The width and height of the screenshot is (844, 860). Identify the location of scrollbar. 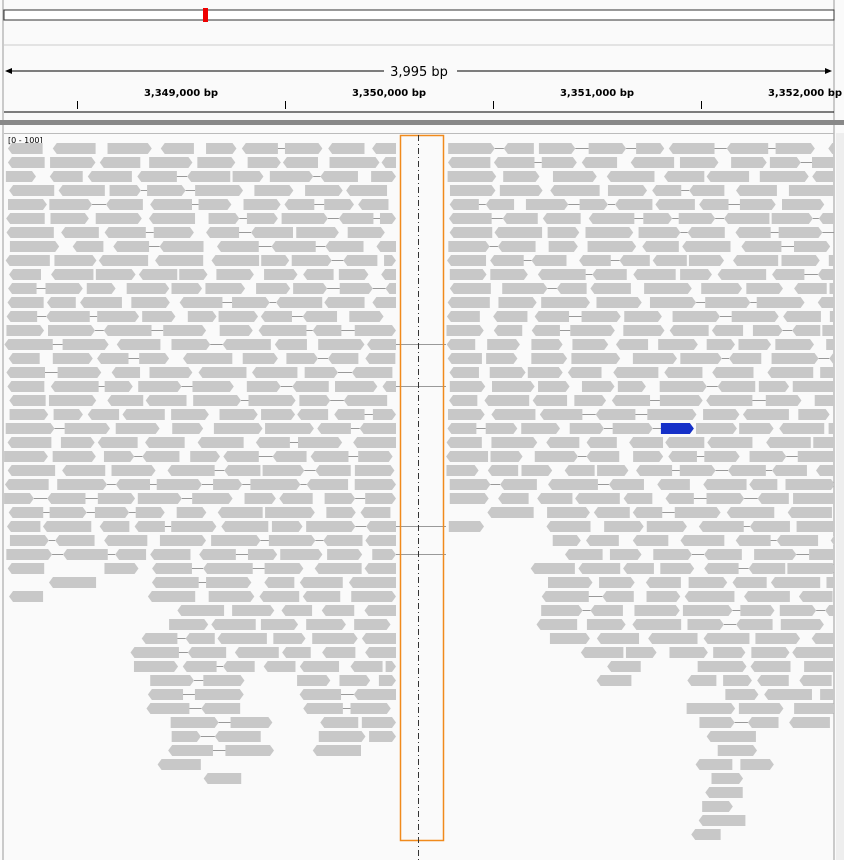
(840, 496).